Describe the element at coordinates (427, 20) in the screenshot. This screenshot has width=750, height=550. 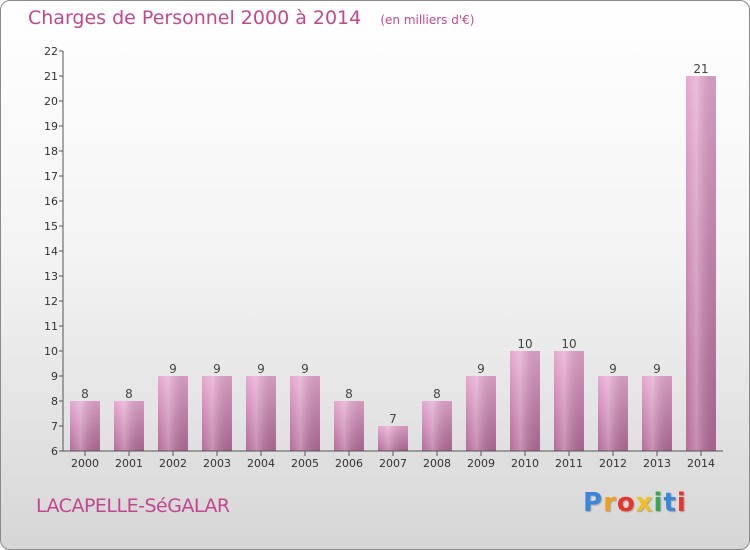
I see `chart-subtitle: (en milliers d'€)` at that location.